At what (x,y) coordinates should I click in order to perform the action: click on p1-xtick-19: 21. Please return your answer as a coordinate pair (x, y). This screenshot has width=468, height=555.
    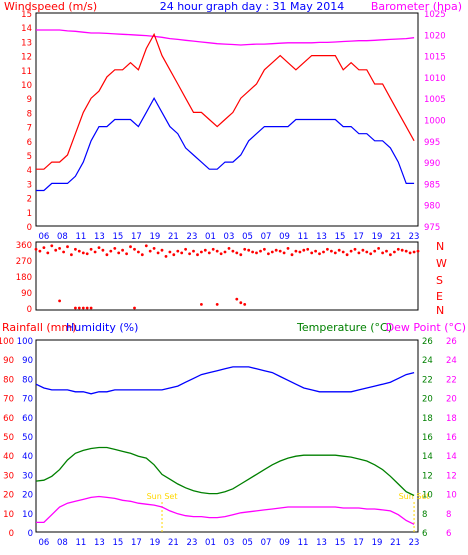
    Looking at the image, I should click on (395, 237).